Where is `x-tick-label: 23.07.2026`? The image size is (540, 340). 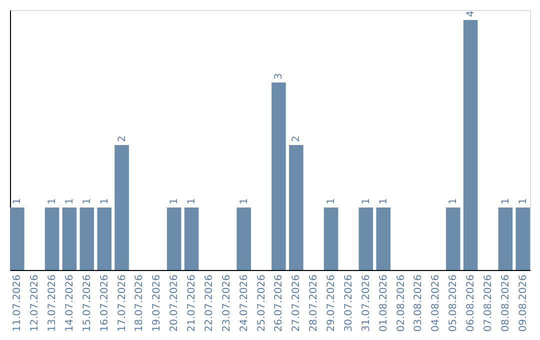
x-tick-label: 23.07.2026 is located at coordinates (226, 303).